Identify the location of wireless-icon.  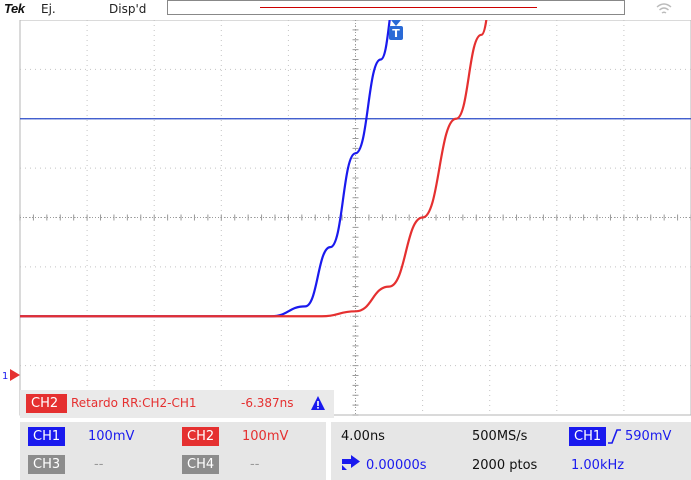
(664, 8).